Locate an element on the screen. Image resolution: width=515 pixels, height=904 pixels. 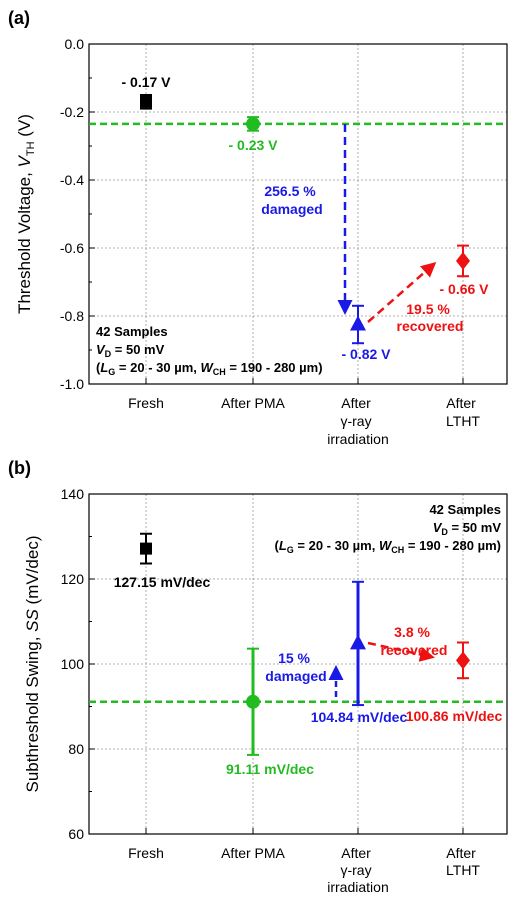
panel-b-cat-ltht: After LTHT is located at coordinates (463, 861).